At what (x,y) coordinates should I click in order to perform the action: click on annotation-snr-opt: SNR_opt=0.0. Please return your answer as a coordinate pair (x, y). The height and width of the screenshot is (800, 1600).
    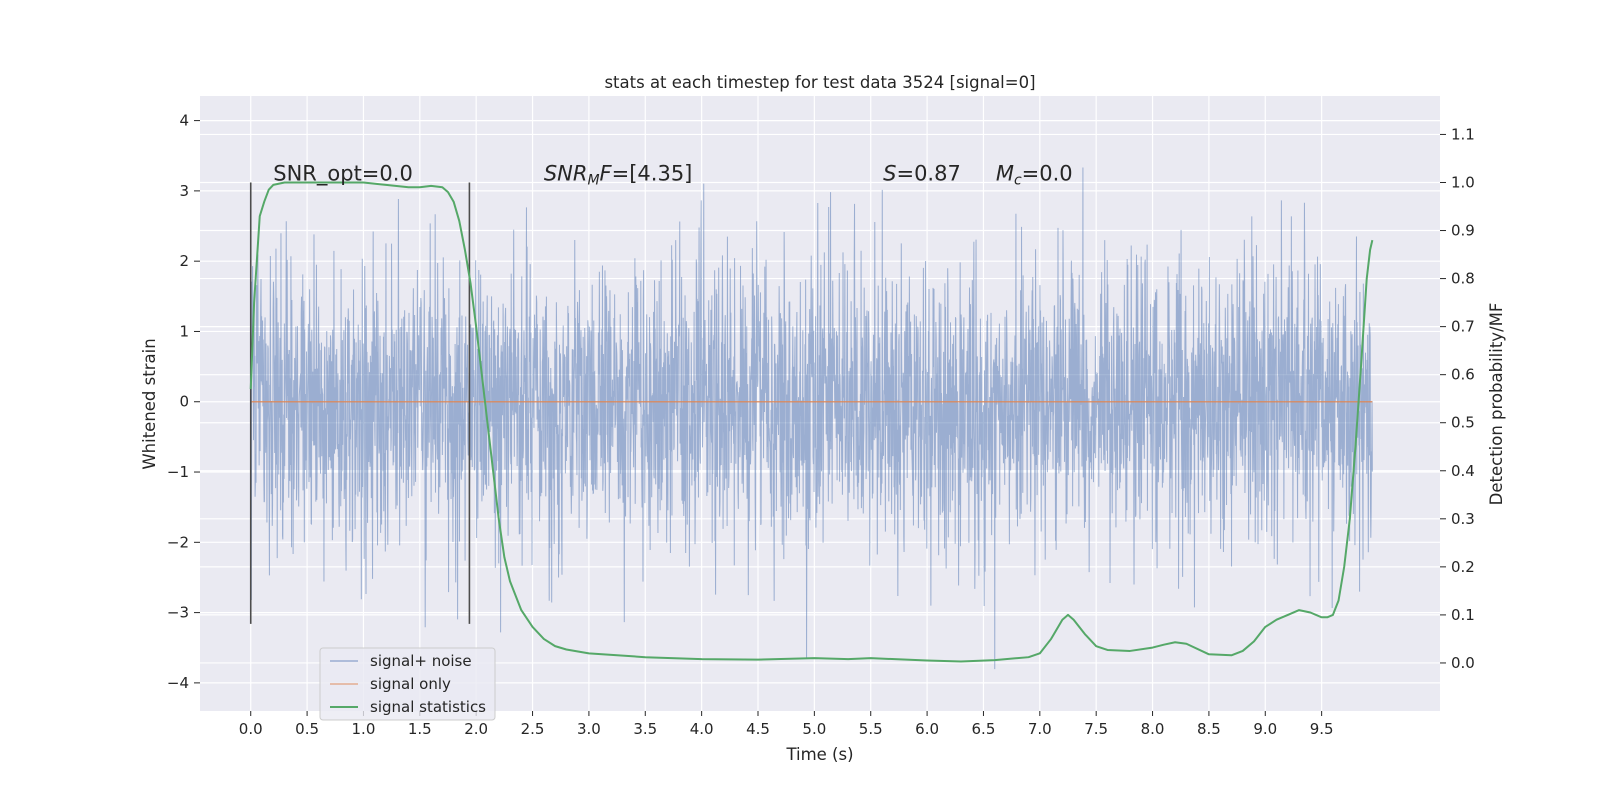
    Looking at the image, I should click on (343, 173).